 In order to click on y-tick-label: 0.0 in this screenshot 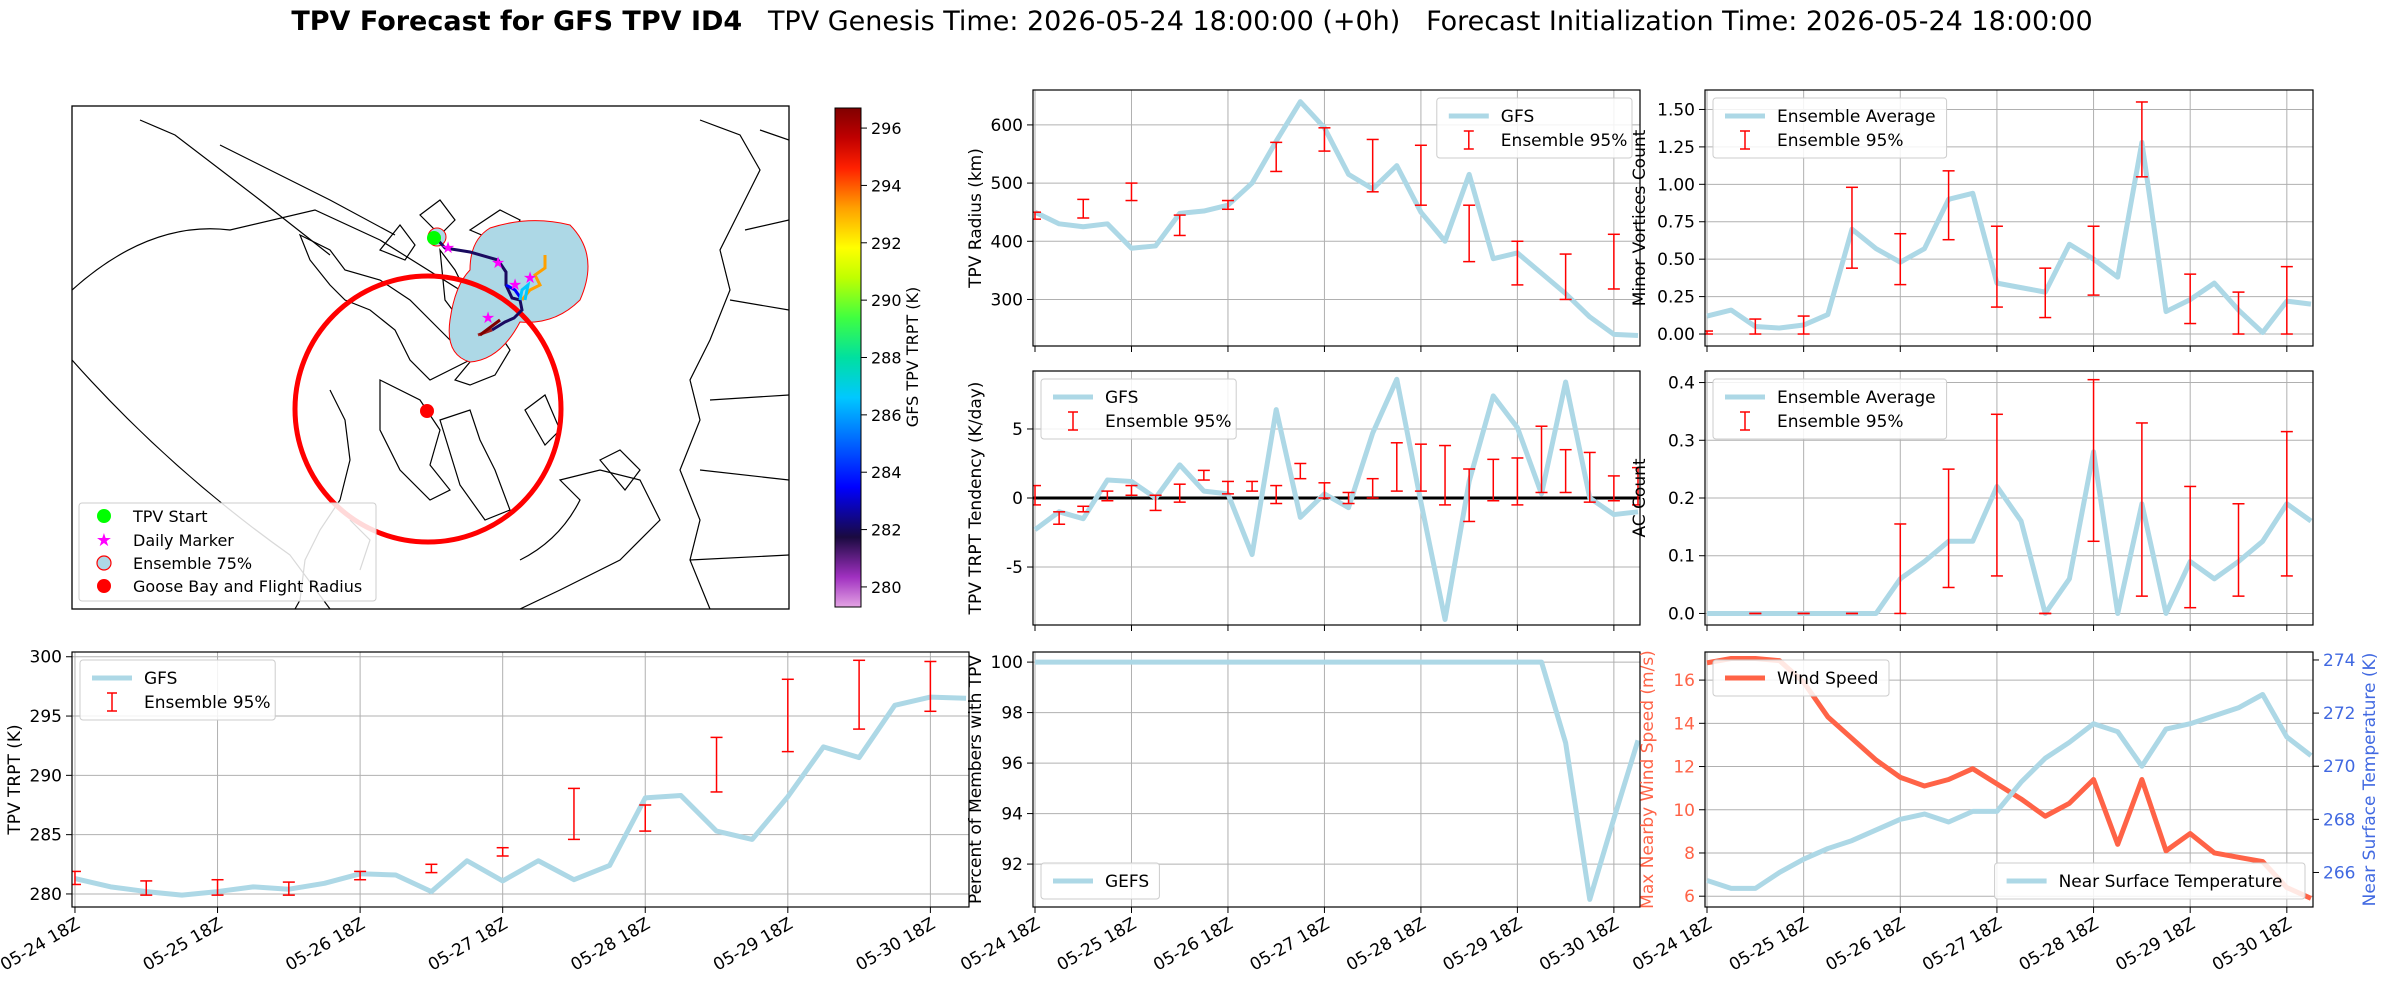, I will do `click(1681, 614)`.